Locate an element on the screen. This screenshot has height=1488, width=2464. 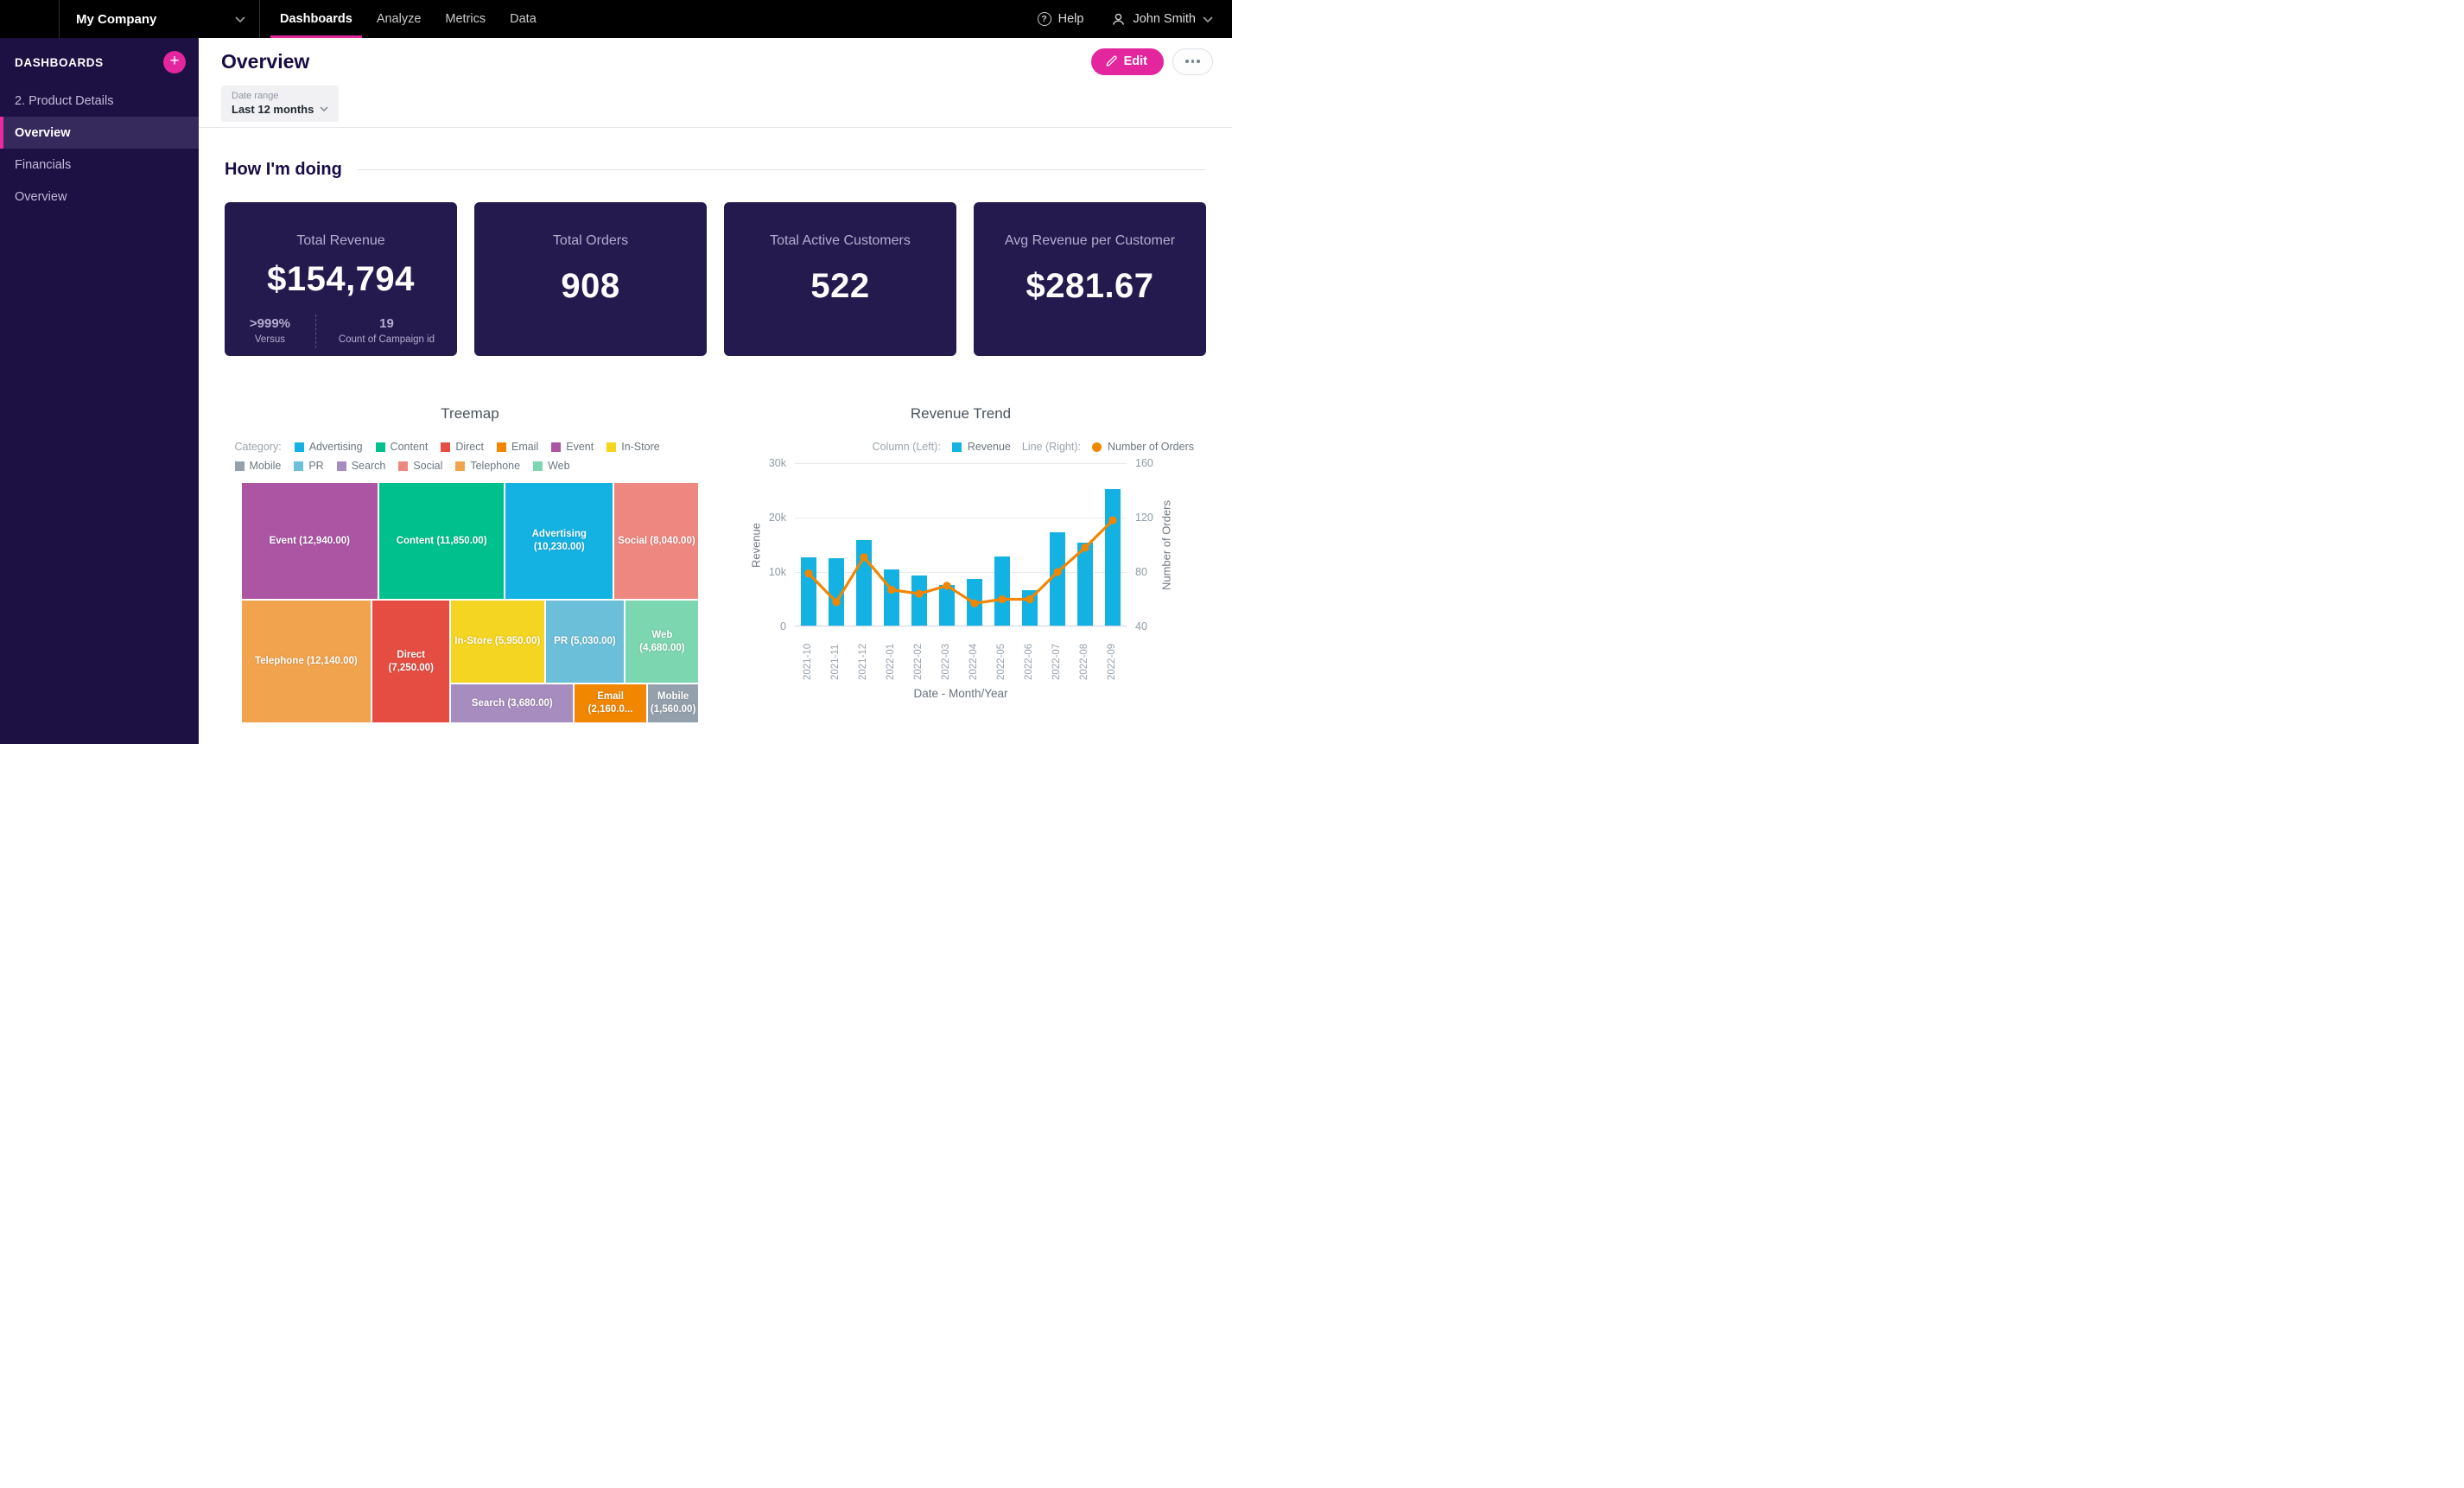
legend-item: Number of Orders is located at coordinates (1142, 447).